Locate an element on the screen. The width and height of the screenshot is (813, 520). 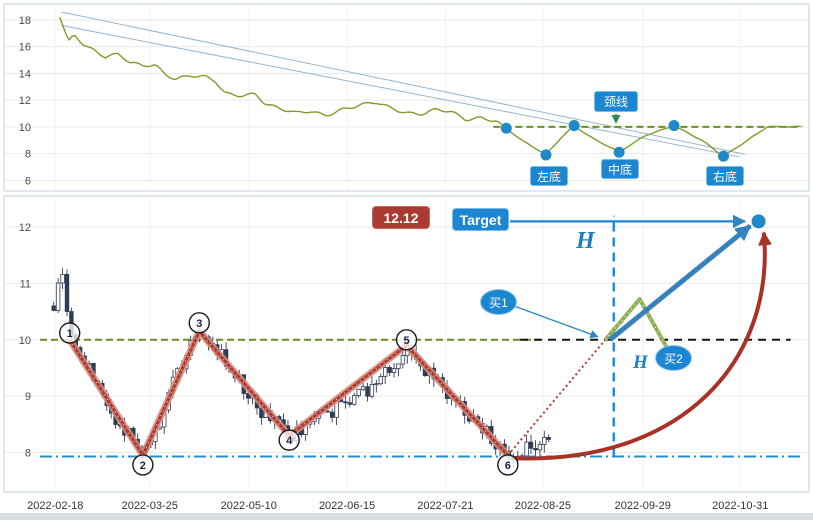
target-dot is located at coordinates (758, 221).